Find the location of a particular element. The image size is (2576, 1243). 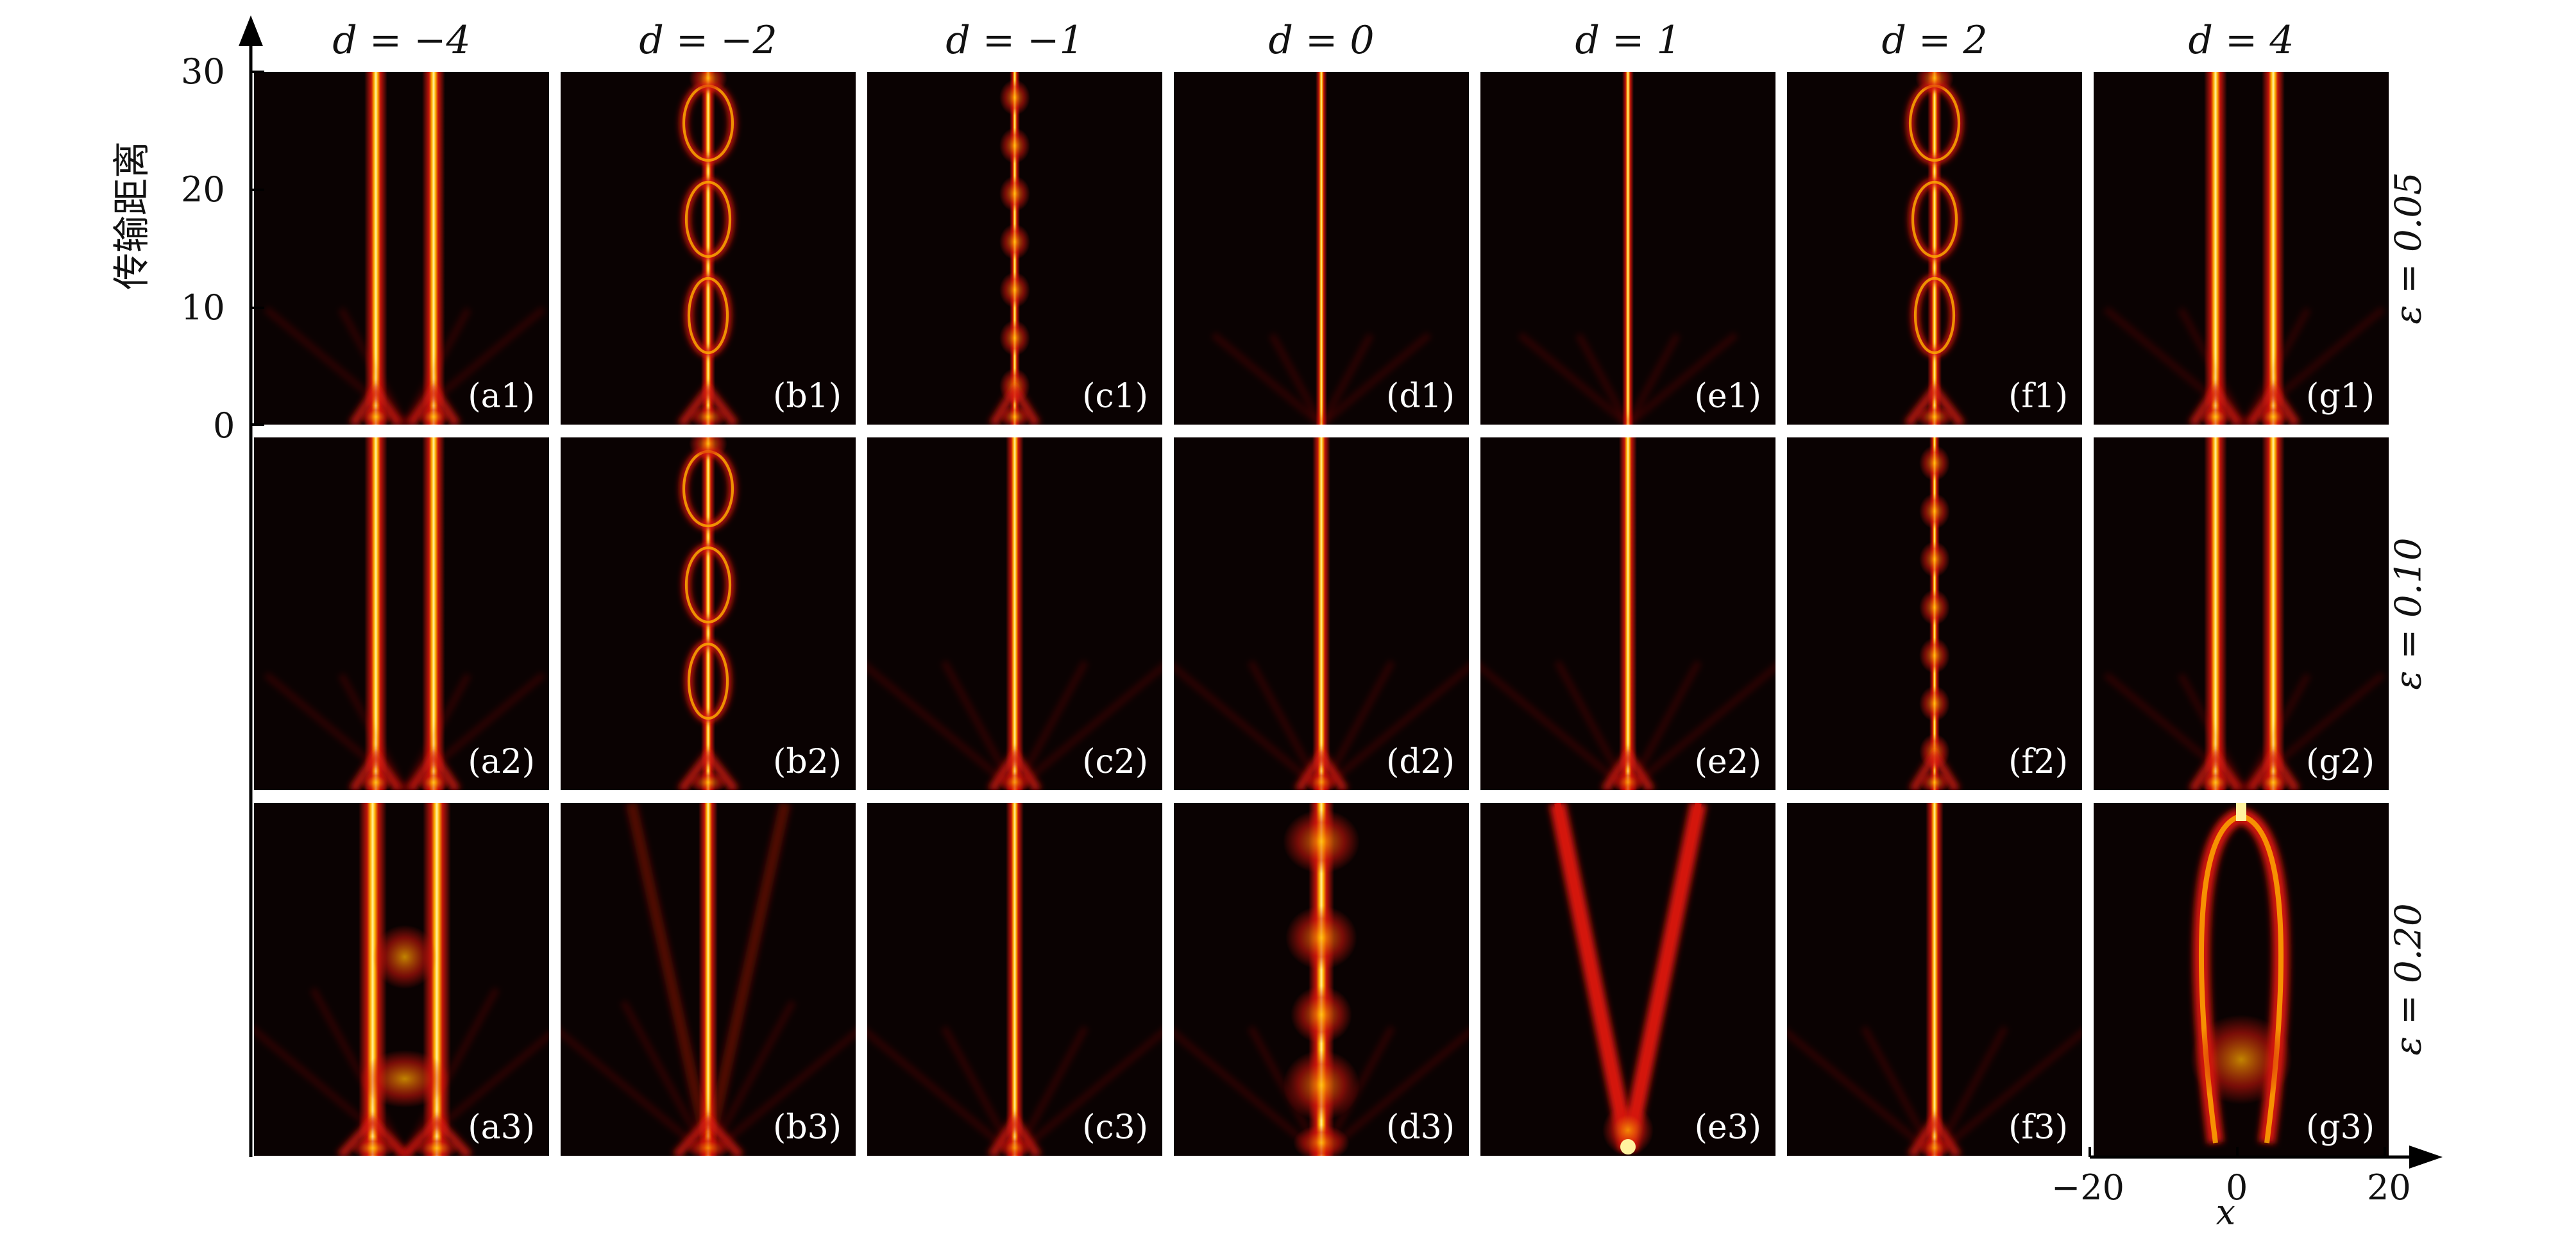

y-tick: 20 is located at coordinates (203, 189).